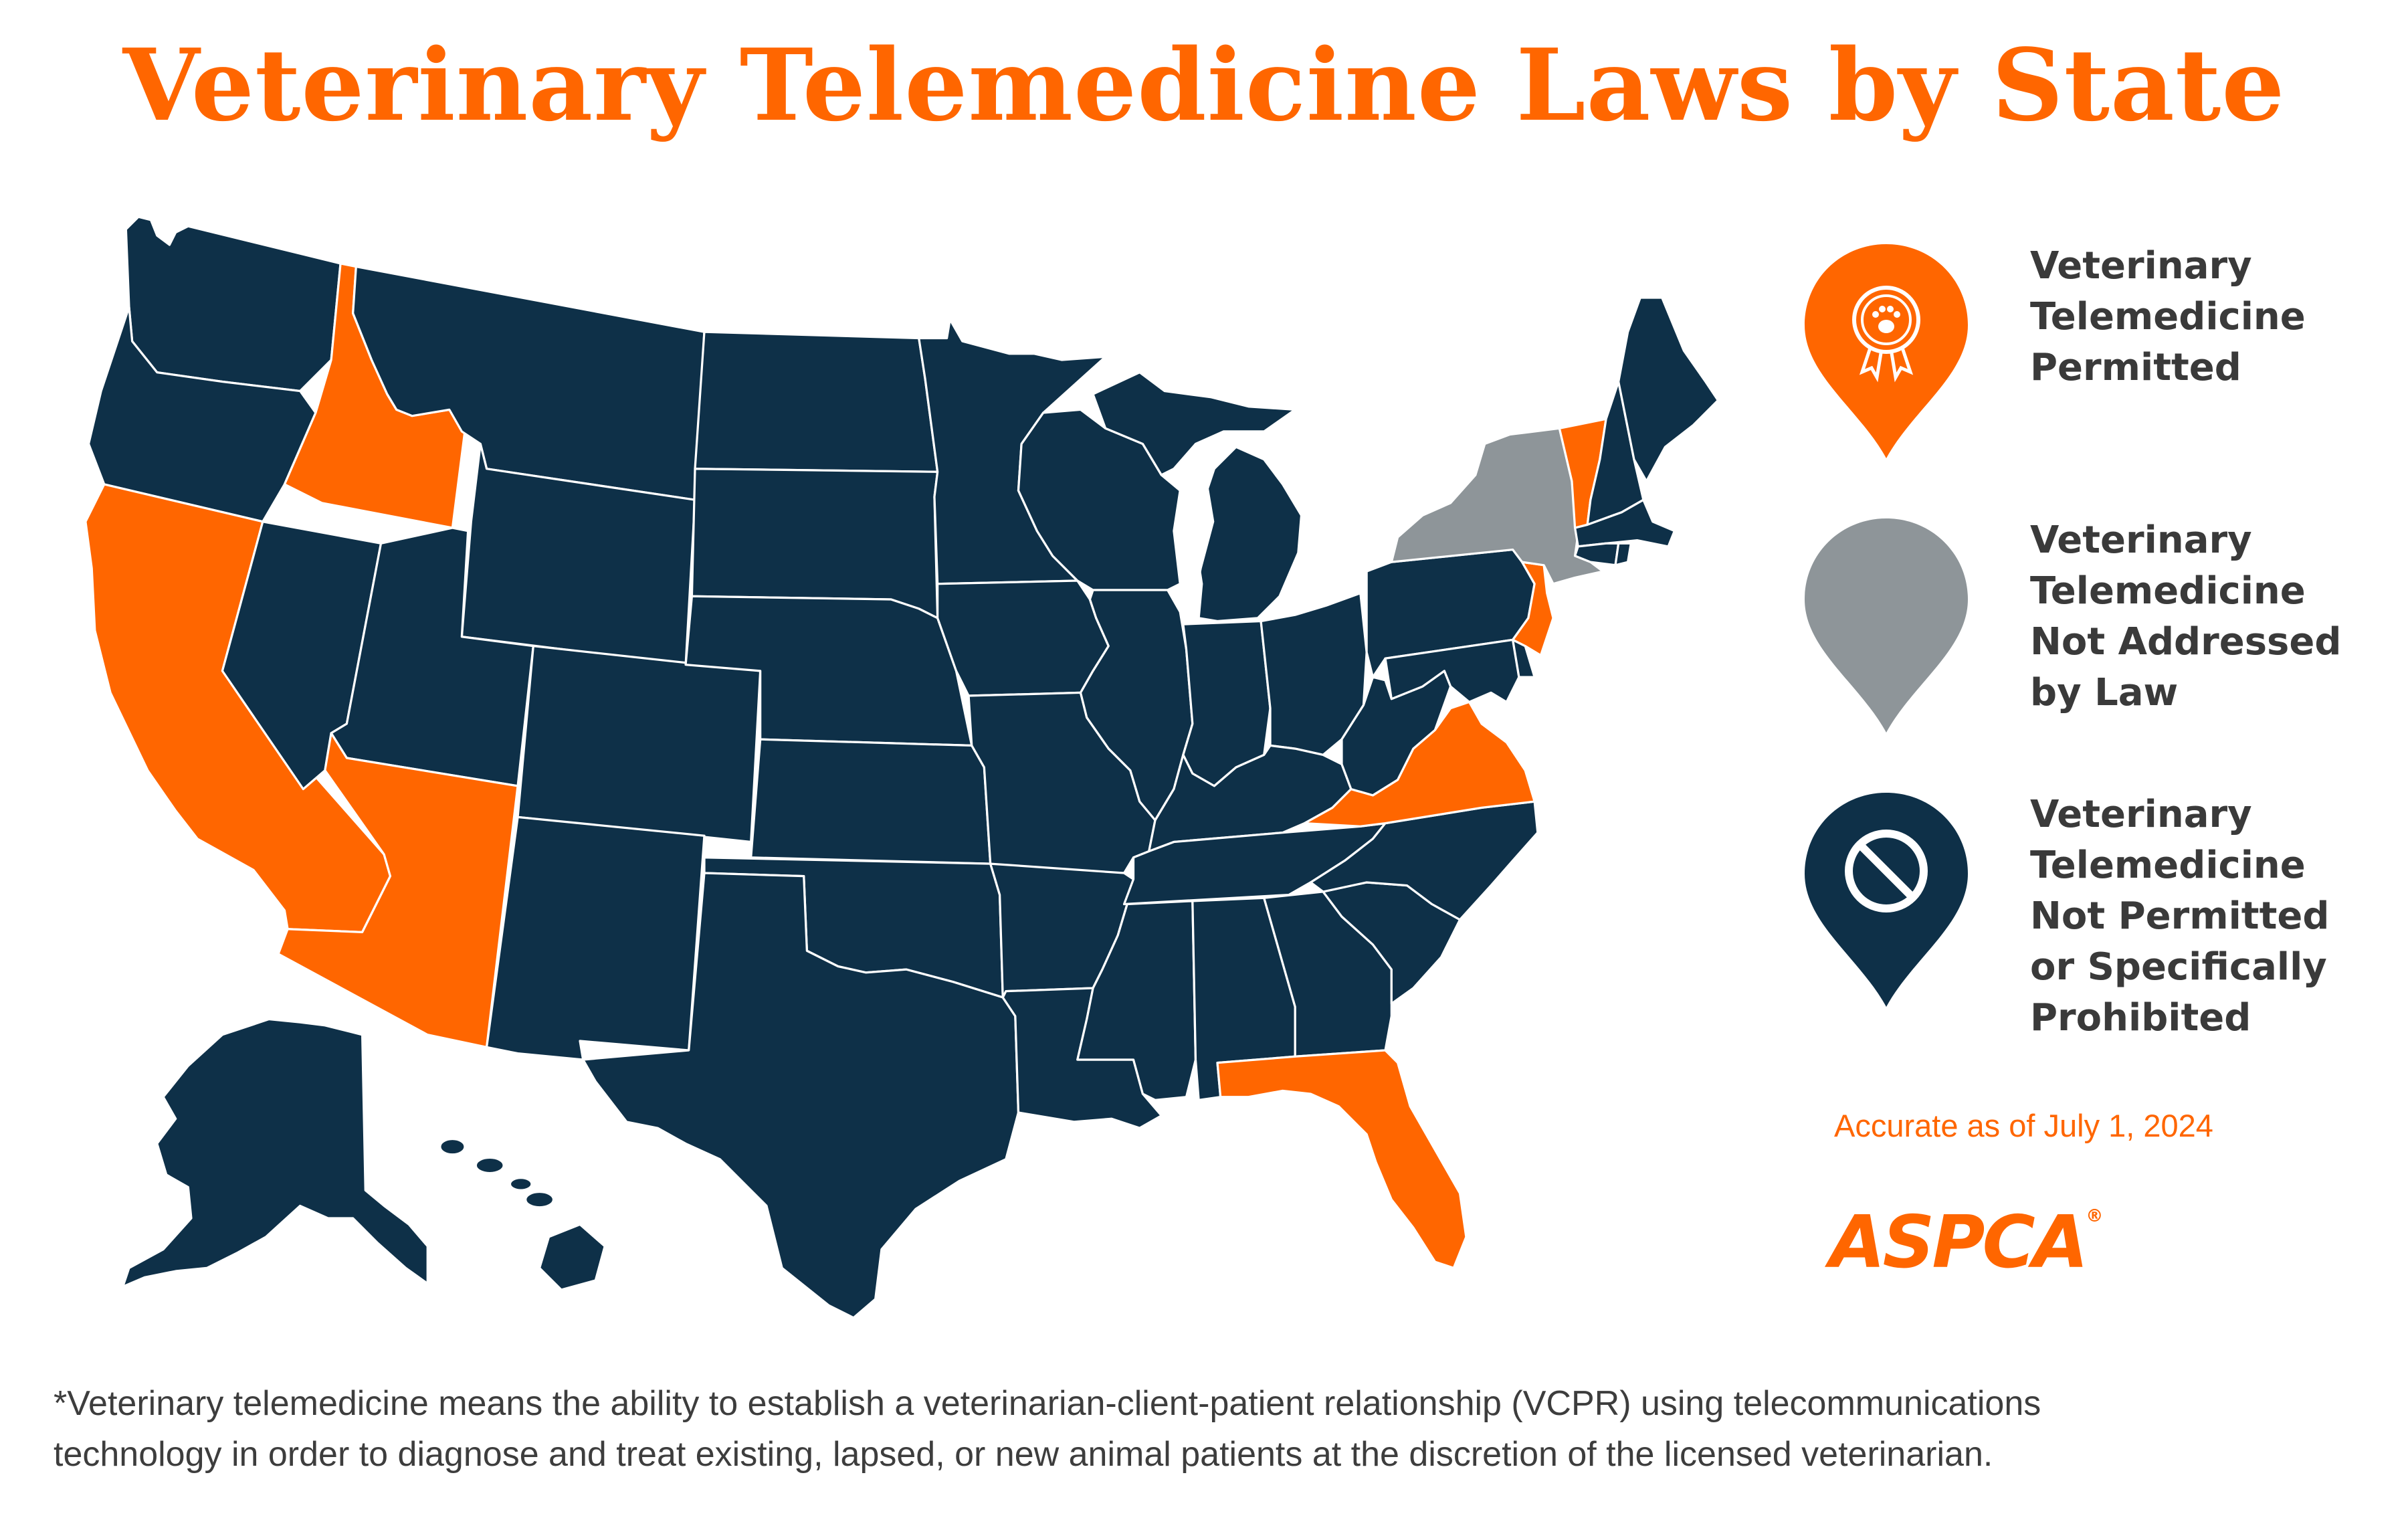 Image resolution: width=2408 pixels, height=1538 pixels. I want to click on state-maine, so click(1668, 389).